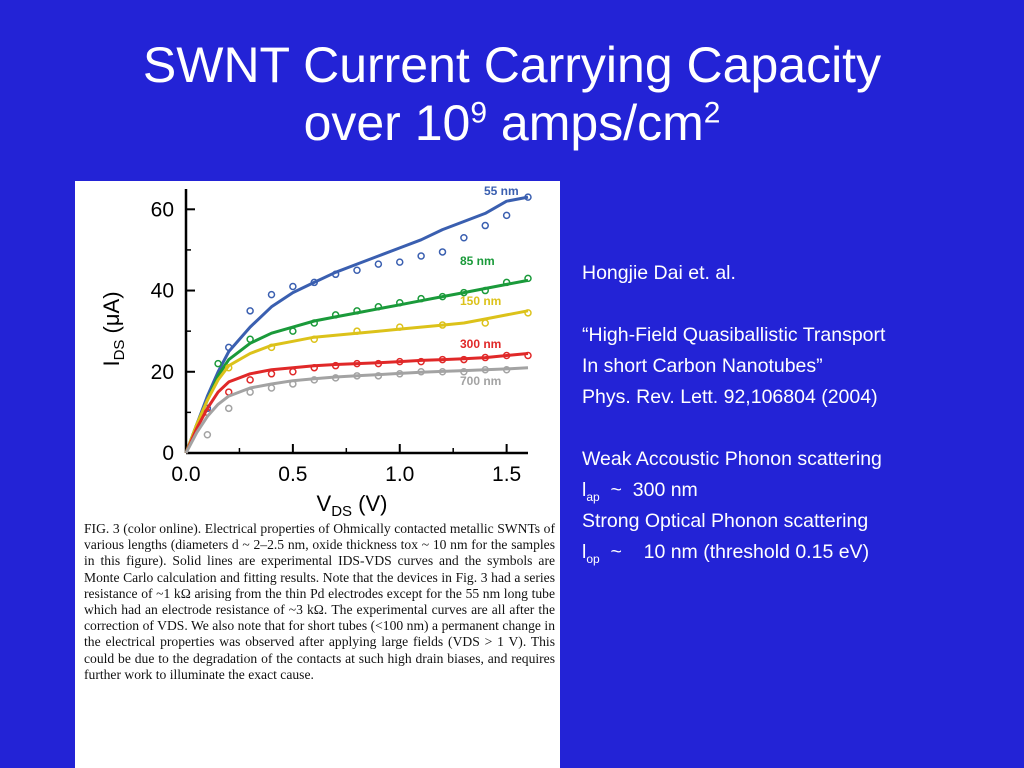 The width and height of the screenshot is (1024, 768). Describe the element at coordinates (659, 273) in the screenshot. I see `authors: Hongjie Dai et. al.` at that location.